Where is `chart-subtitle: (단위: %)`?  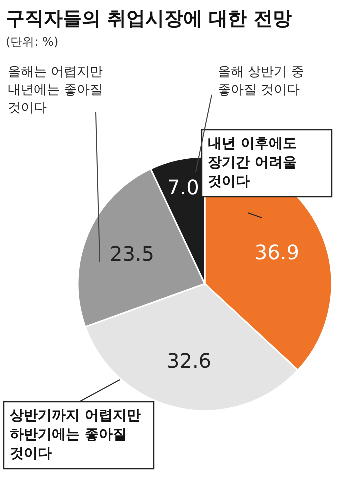 chart-subtitle: (단위: %) is located at coordinates (32, 42).